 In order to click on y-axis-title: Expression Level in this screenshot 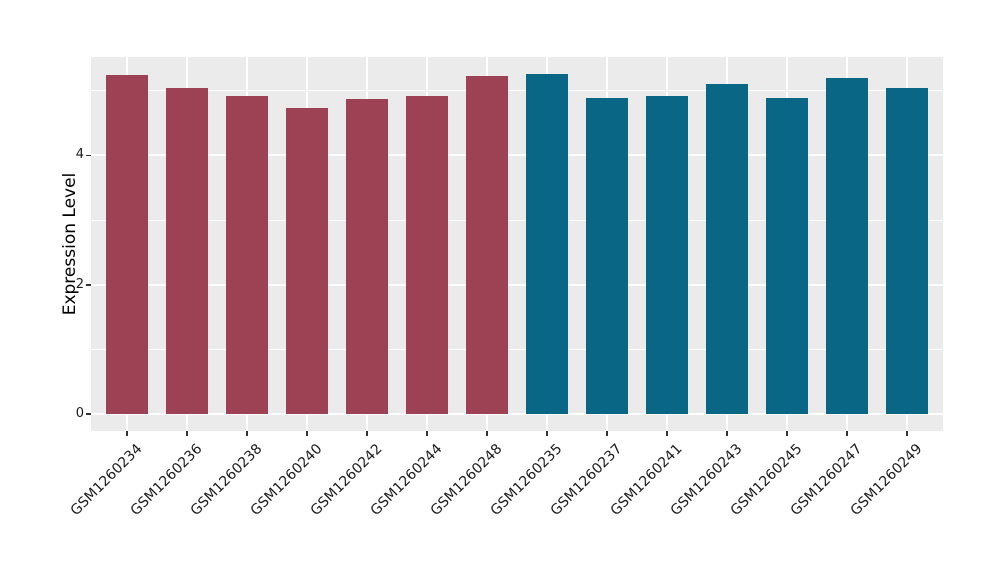, I will do `click(70, 244)`.